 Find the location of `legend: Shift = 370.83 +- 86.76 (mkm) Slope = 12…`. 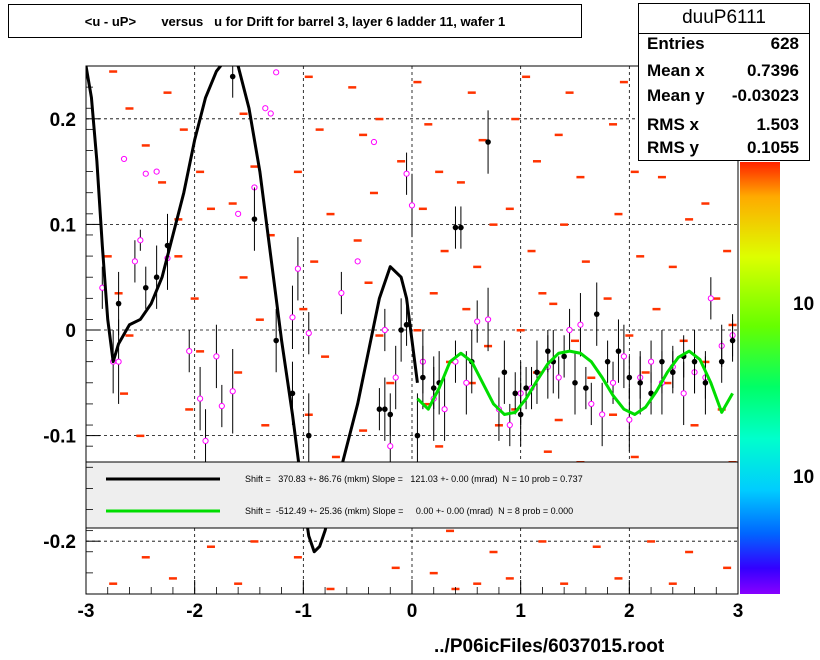

legend: Shift = 370.83 +- 86.76 (mkm) Slope = 12… is located at coordinates (412, 495).